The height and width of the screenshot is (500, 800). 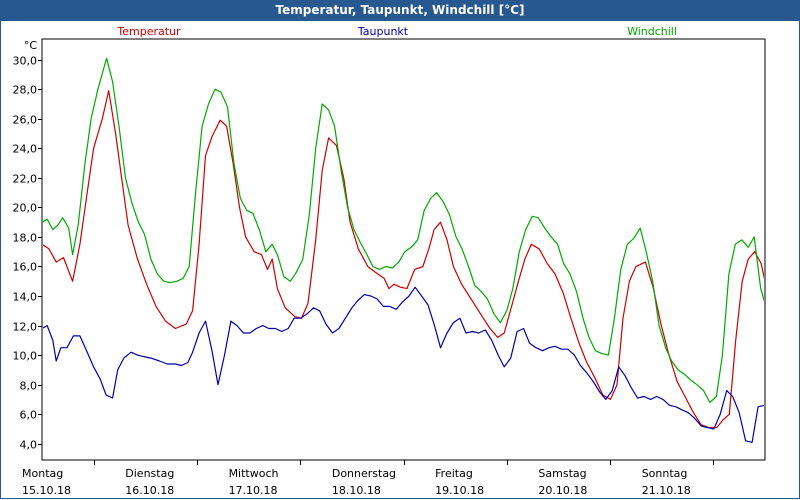 I want to click on day-name-label: Freitag, so click(x=454, y=473).